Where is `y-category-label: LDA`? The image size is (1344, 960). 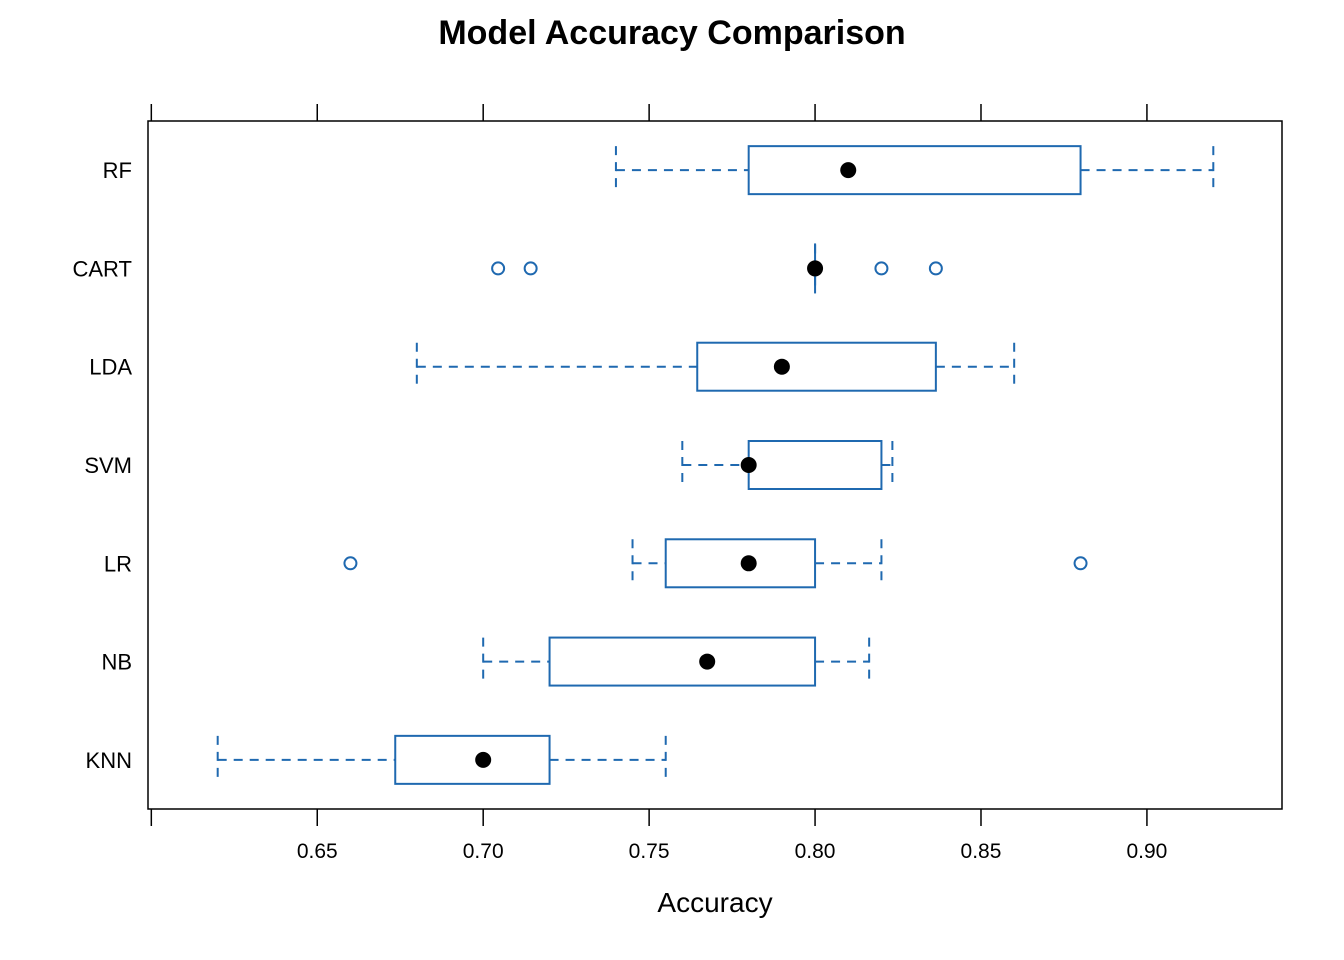
y-category-label: LDA is located at coordinates (110, 367).